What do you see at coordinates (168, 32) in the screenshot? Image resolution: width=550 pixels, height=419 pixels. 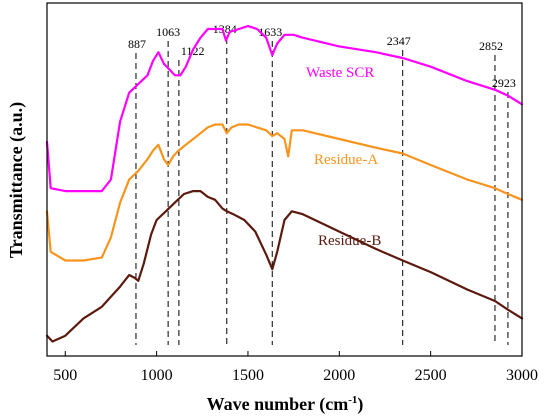 I see `peak-label: 1063` at bounding box center [168, 32].